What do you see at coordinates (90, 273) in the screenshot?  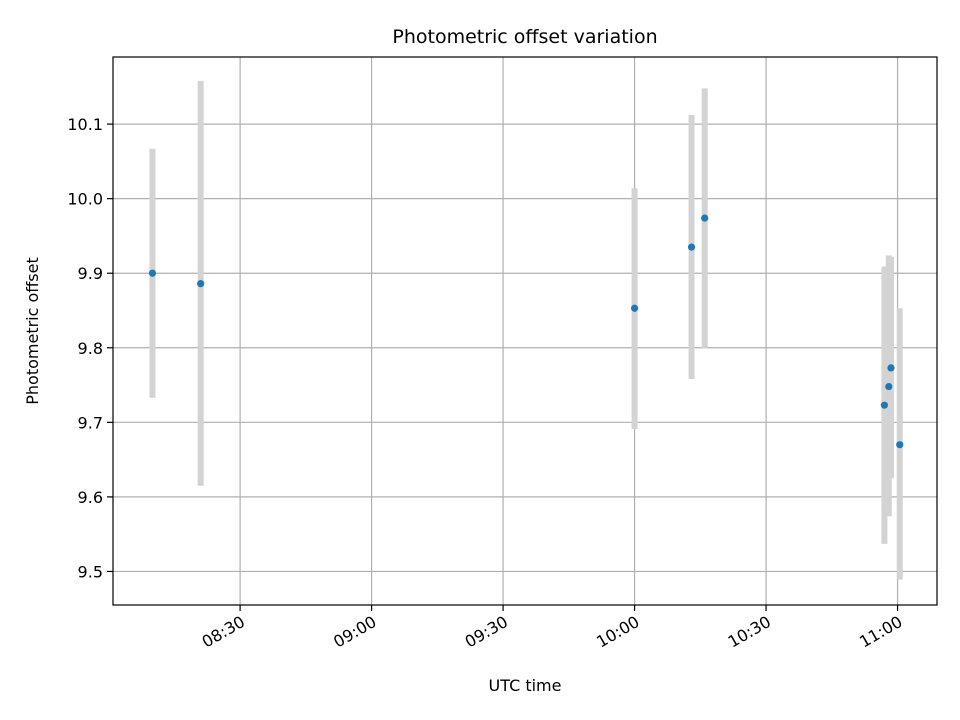 I see `y-tick-label: 9.9` at bounding box center [90, 273].